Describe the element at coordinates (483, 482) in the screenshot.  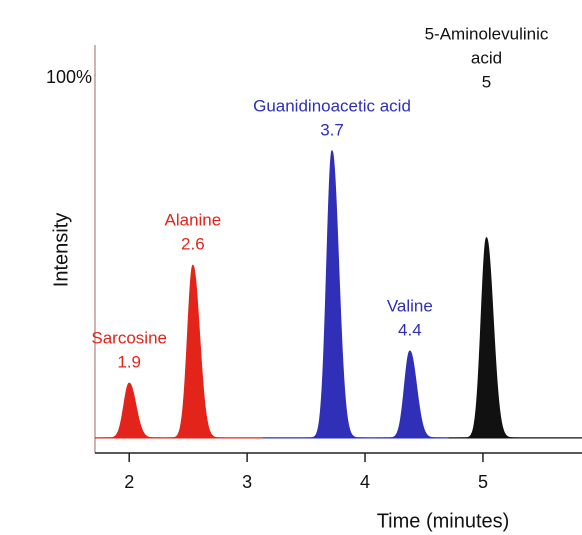
I see `x-tick-label: 5` at that location.